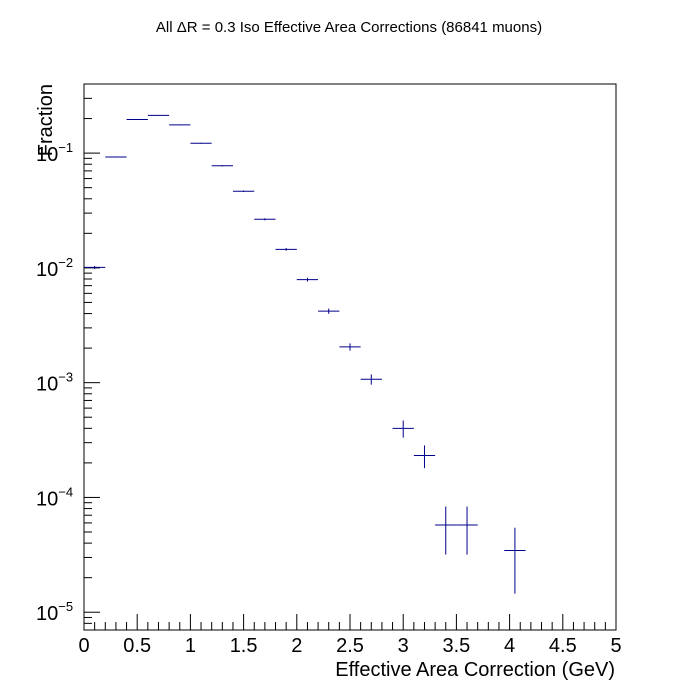 The height and width of the screenshot is (700, 700). Describe the element at coordinates (54, 612) in the screenshot. I see `y-tick-label: 10⁻⁵` at that location.